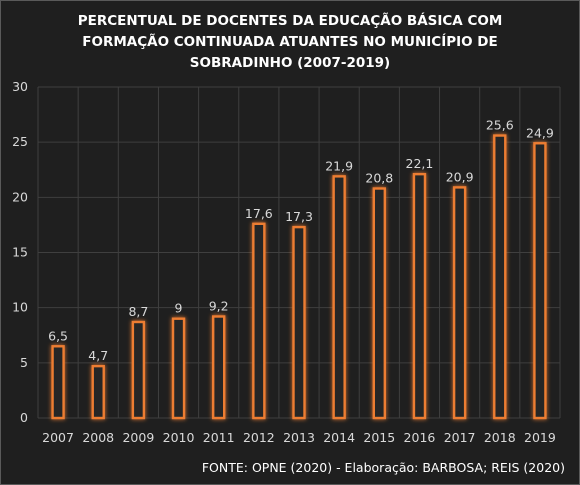 The height and width of the screenshot is (485, 580). Describe the element at coordinates (299, 216) in the screenshot. I see `data-label-2013: 17,3` at that location.